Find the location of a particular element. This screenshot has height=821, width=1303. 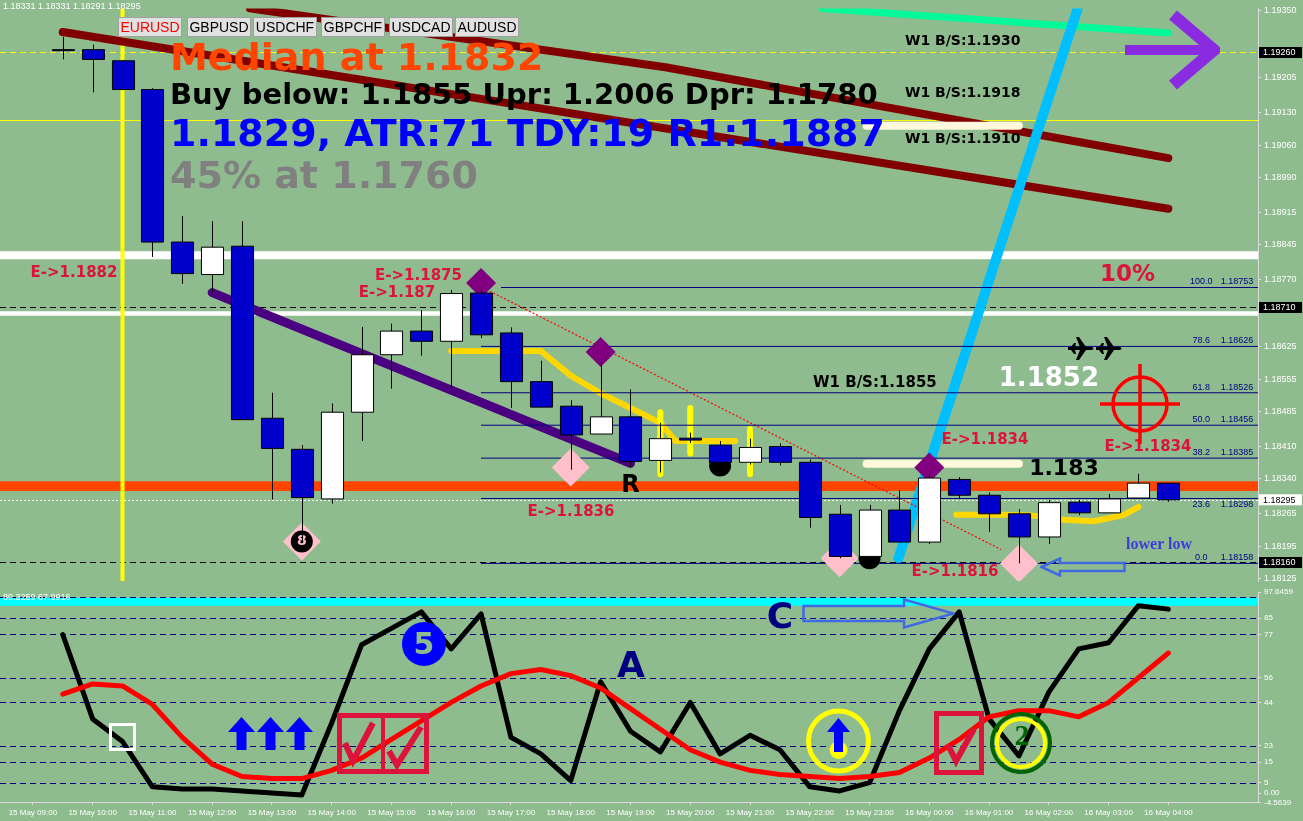

x-tick-label: 15 May 11:00 is located at coordinates (152, 813).